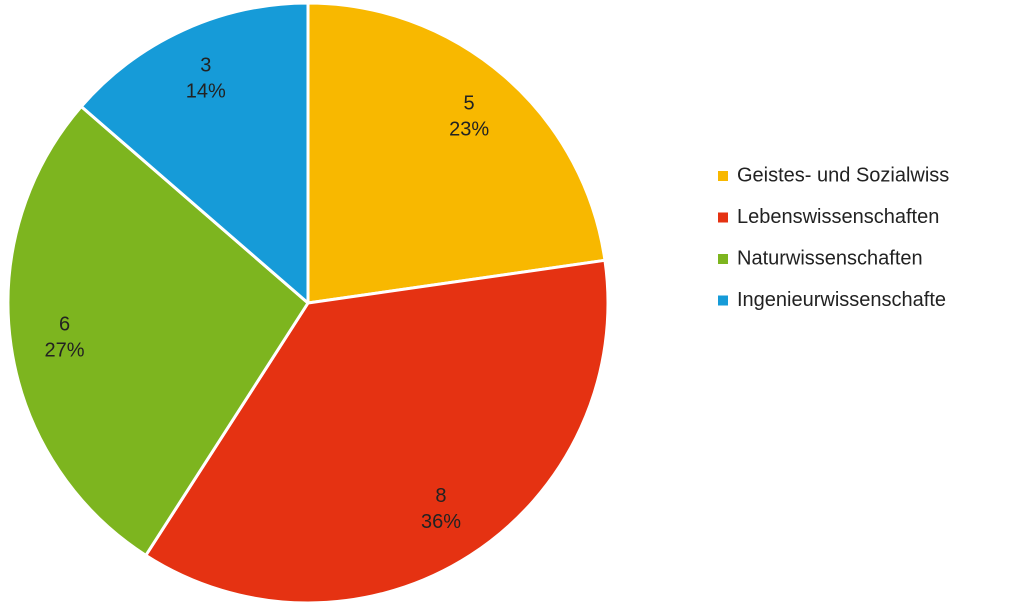  Describe the element at coordinates (205, 66) in the screenshot. I see `data-label: 3` at that location.